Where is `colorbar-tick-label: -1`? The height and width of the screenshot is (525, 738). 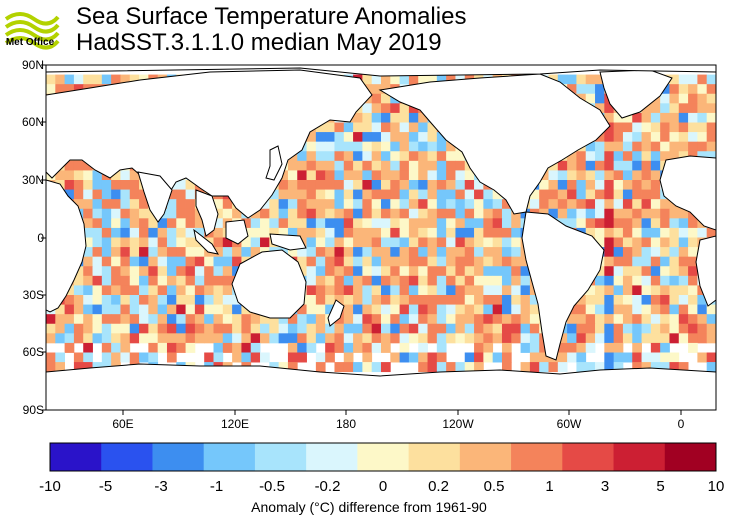 colorbar-tick-label: -1 is located at coordinates (216, 486).